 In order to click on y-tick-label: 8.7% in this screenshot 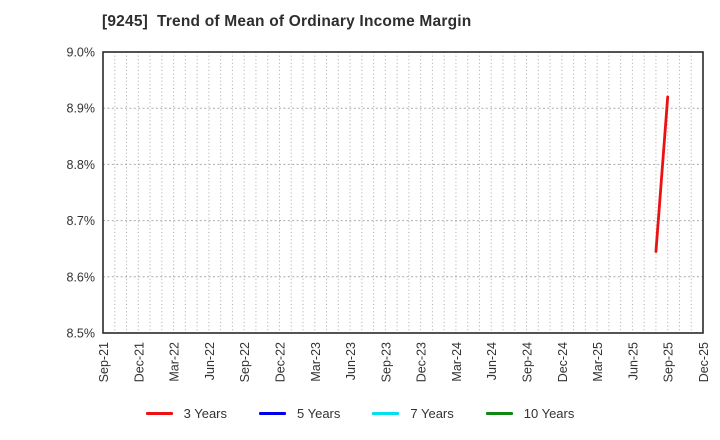, I will do `click(81, 221)`.